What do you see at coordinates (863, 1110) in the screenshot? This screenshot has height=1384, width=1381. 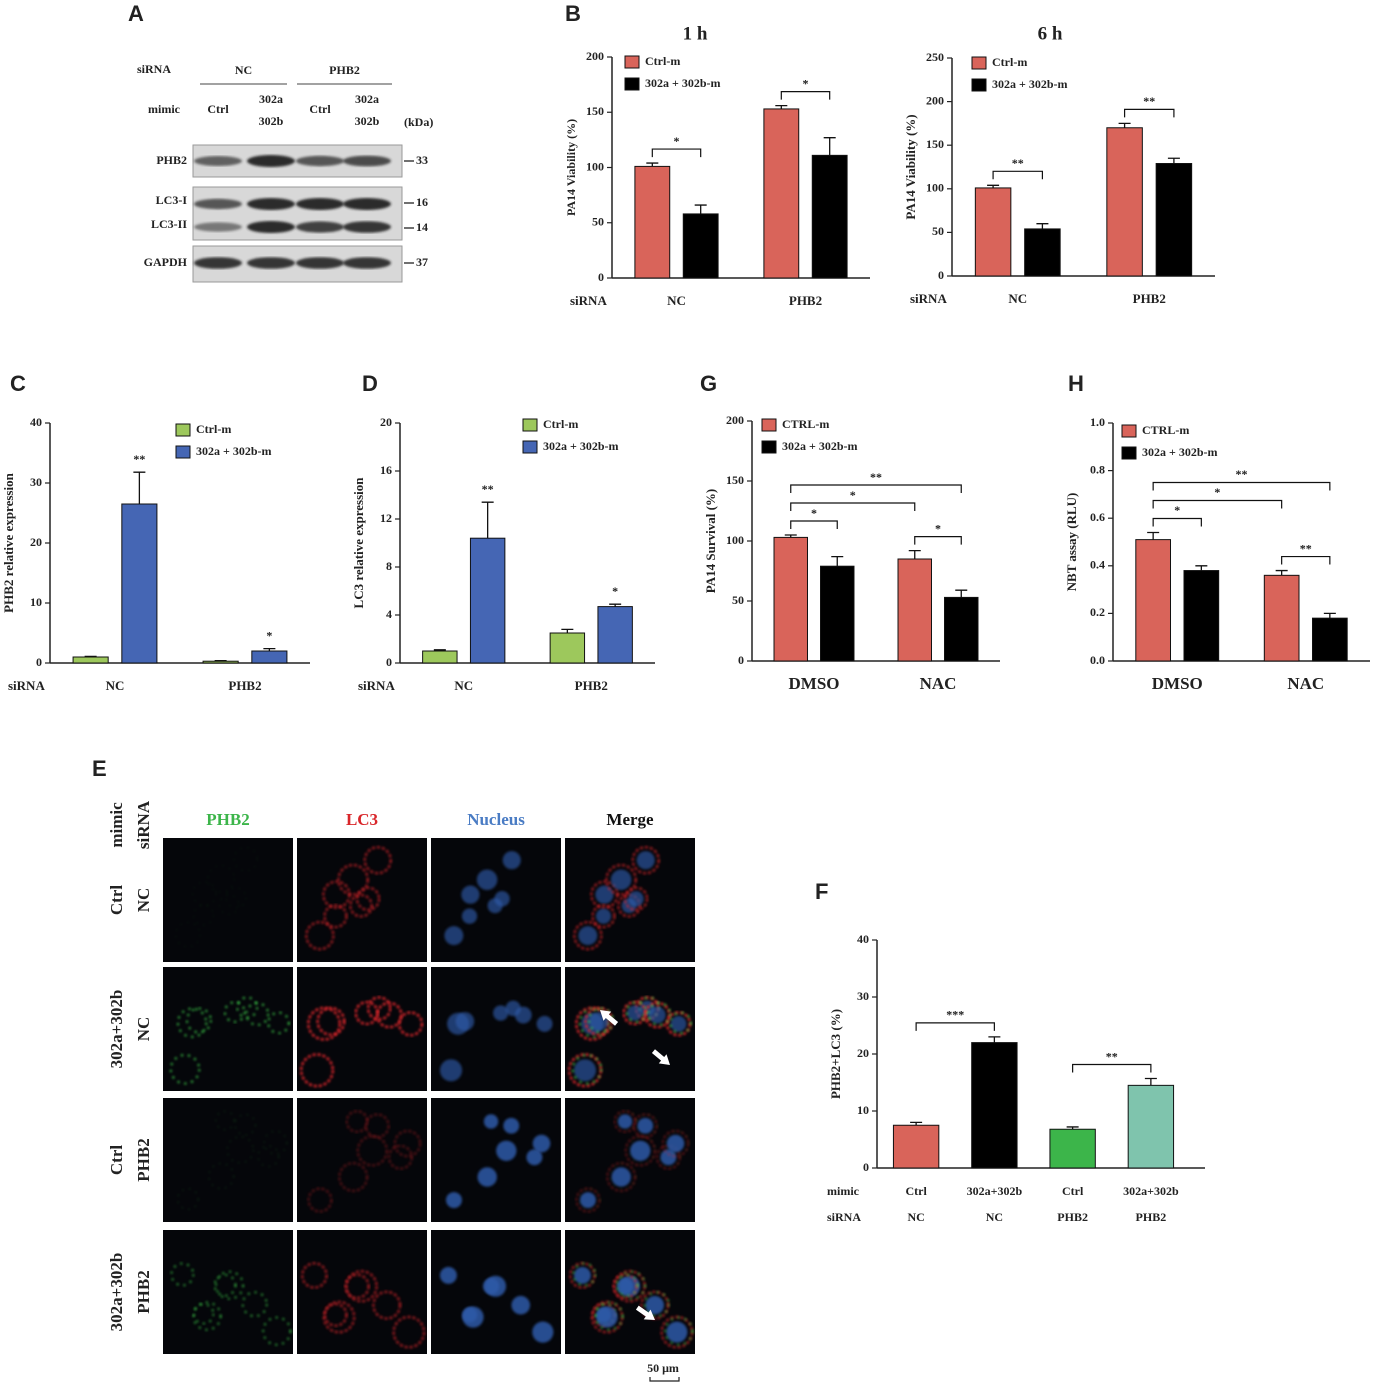 I see `y-tick-label: 10` at bounding box center [863, 1110].